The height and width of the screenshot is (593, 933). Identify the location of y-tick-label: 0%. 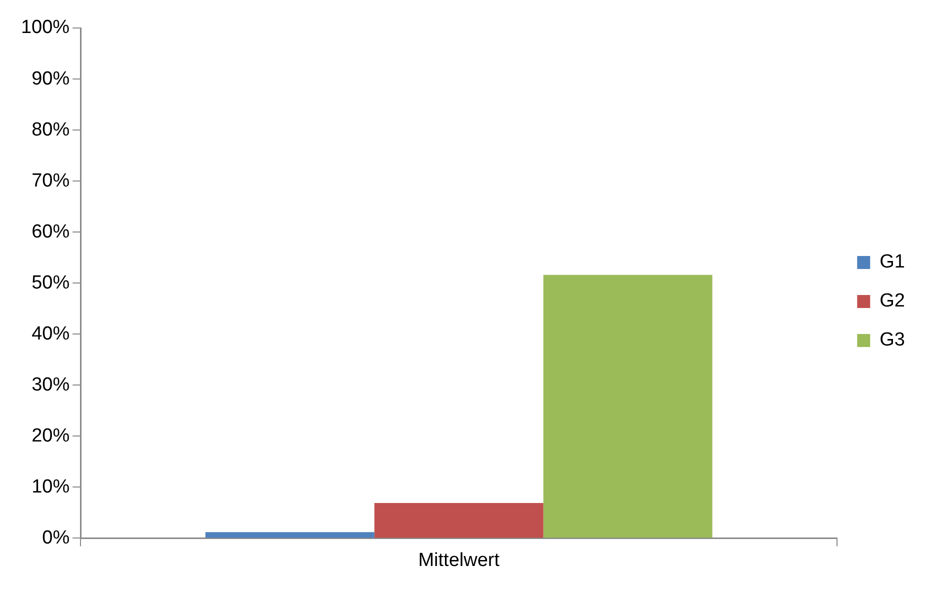
(56, 537).